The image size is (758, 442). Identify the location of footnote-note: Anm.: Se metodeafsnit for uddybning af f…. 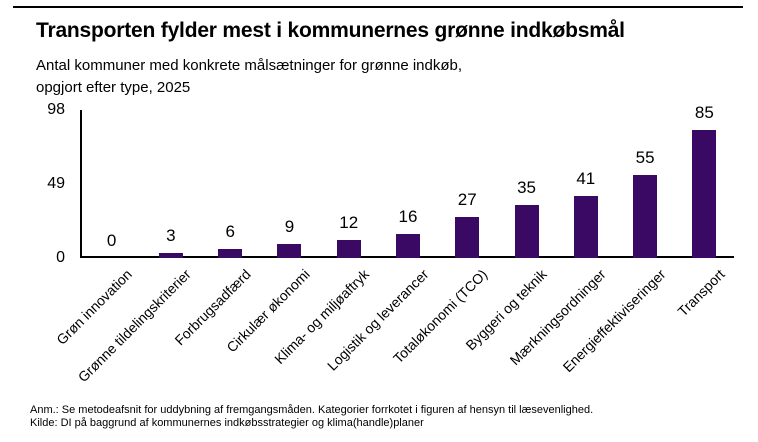
(312, 410).